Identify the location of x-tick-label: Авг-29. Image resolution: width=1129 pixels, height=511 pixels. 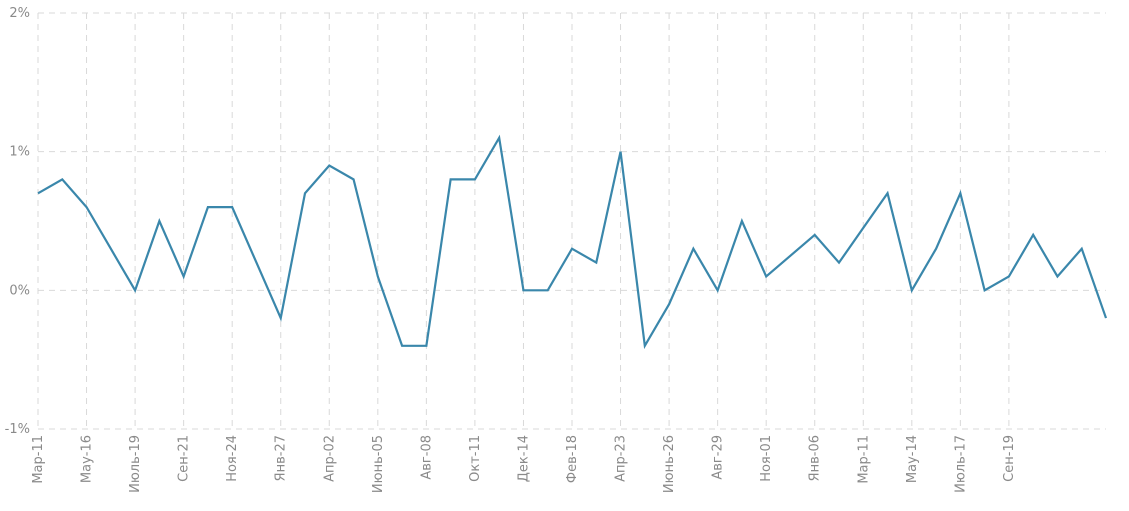
(718, 457).